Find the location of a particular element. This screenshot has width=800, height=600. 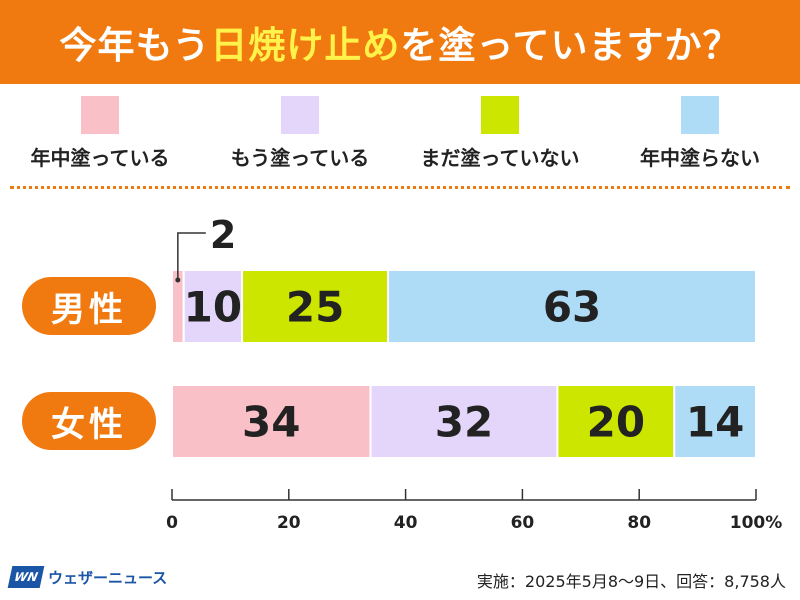

legend-item-not-yet: まだ塗っていない is located at coordinates (500, 133).